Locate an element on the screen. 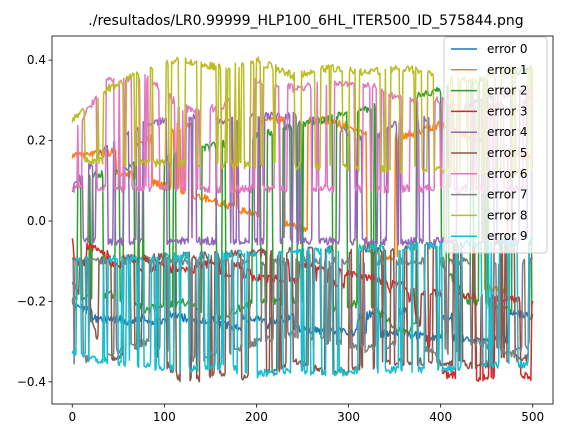 This screenshot has height=435, width=569. legend-label: error 5 is located at coordinates (507, 153).